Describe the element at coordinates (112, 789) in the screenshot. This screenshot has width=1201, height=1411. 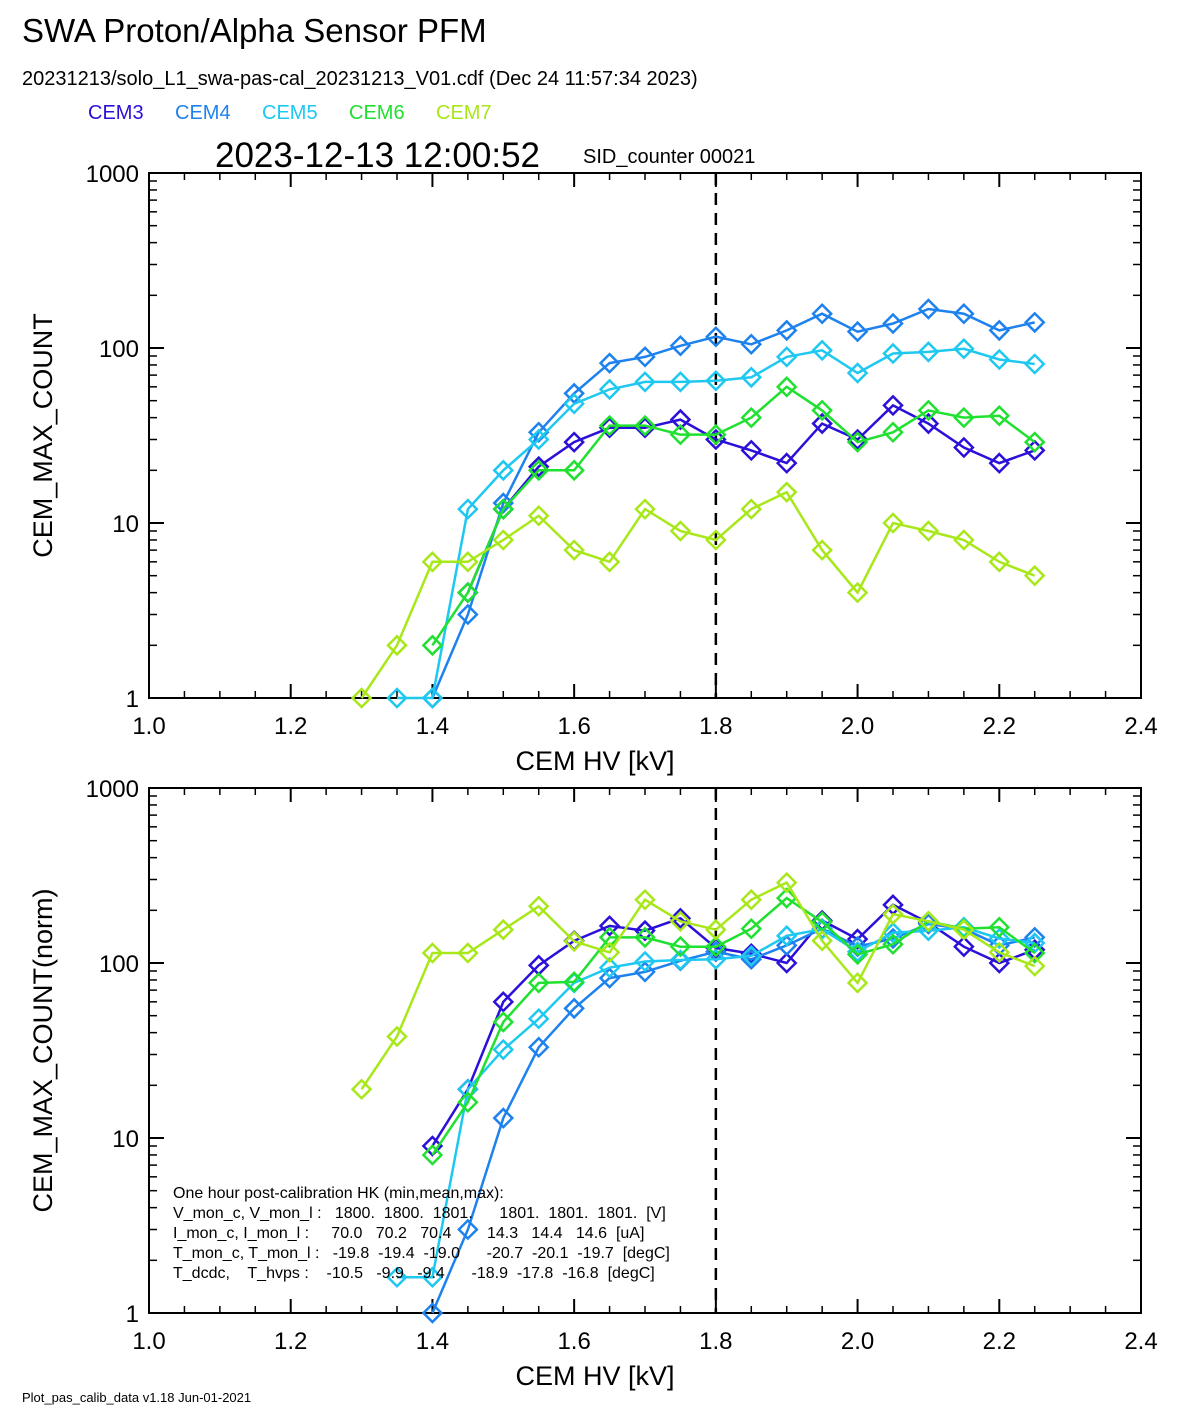
I see `panel1-y-tick-label: 1000` at that location.